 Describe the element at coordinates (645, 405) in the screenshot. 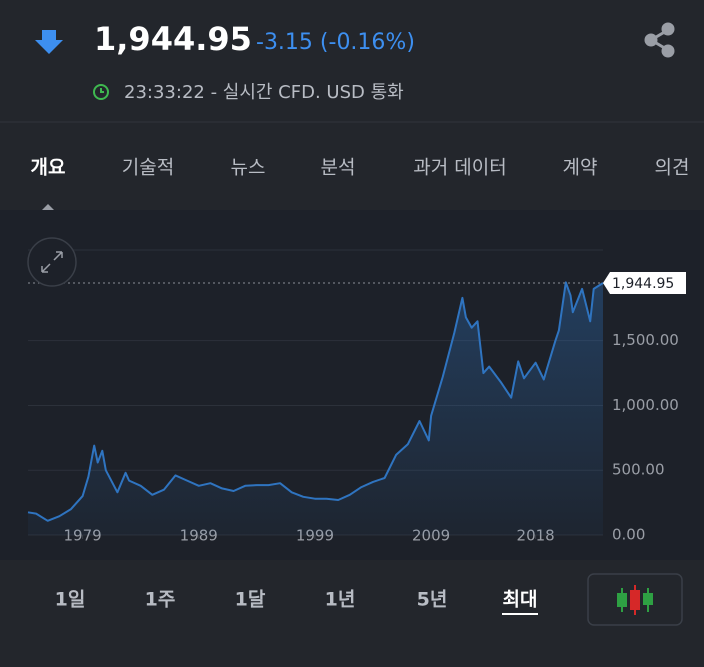

I see `y-tick-label: 1,000.00` at that location.